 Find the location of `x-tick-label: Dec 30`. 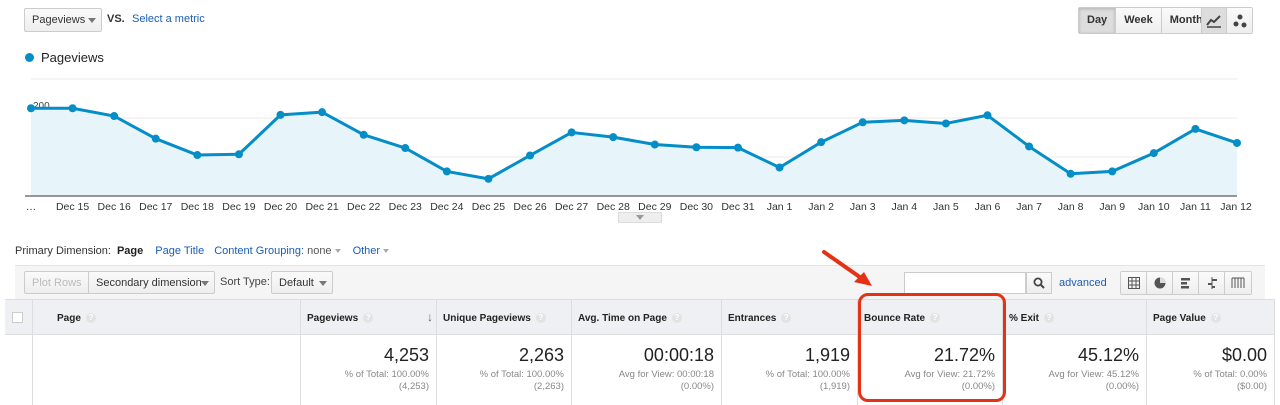

x-tick-label: Dec 30 is located at coordinates (696, 207).